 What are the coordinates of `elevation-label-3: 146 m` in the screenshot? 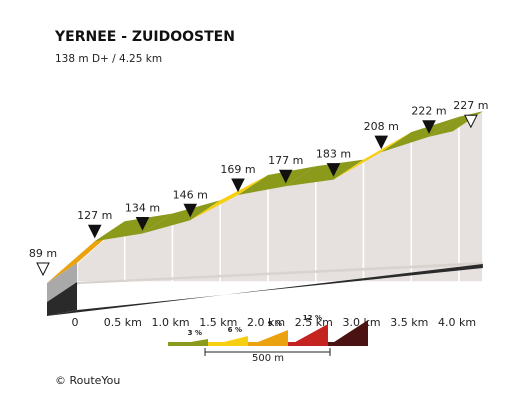 It's located at (190, 194).